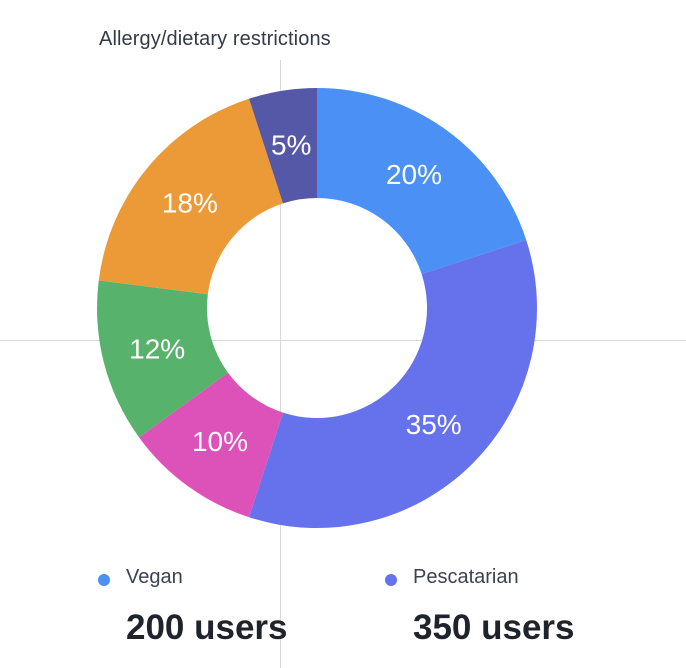  What do you see at coordinates (190, 202) in the screenshot?
I see `slice-label-4: 18%` at bounding box center [190, 202].